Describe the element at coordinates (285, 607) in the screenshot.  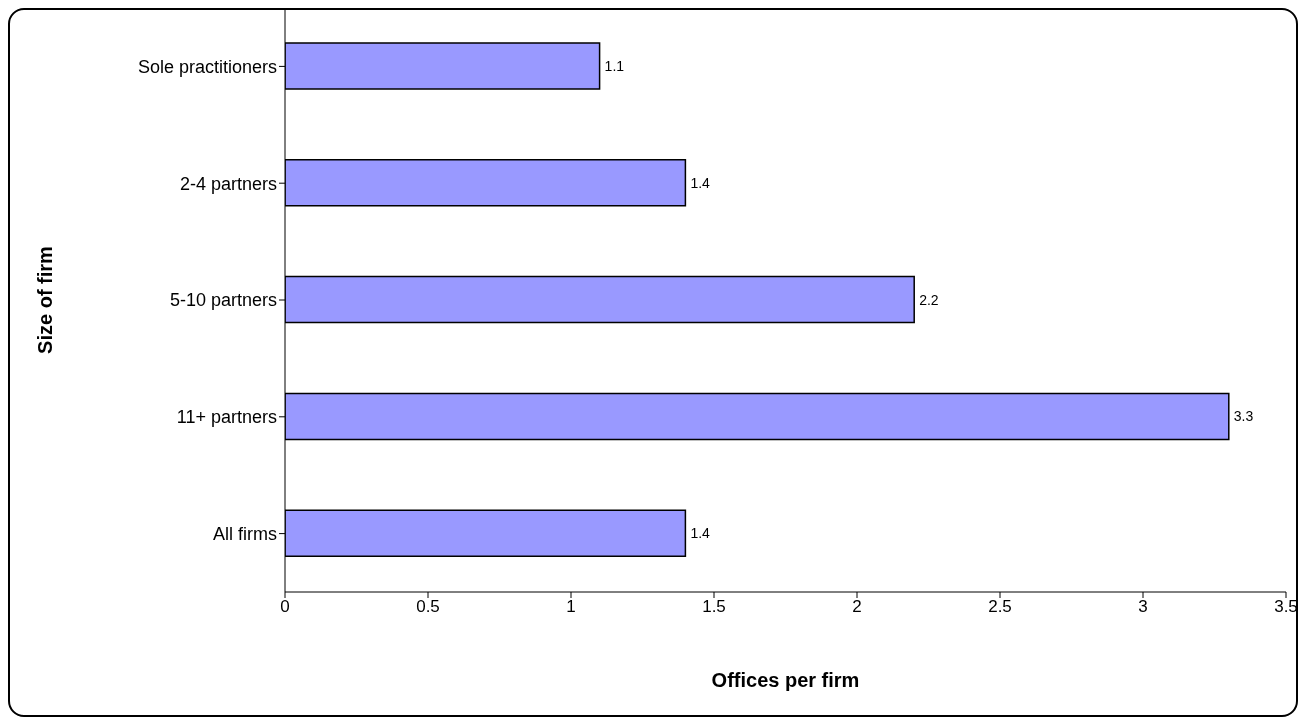
I see `x-tick-label: 0` at that location.